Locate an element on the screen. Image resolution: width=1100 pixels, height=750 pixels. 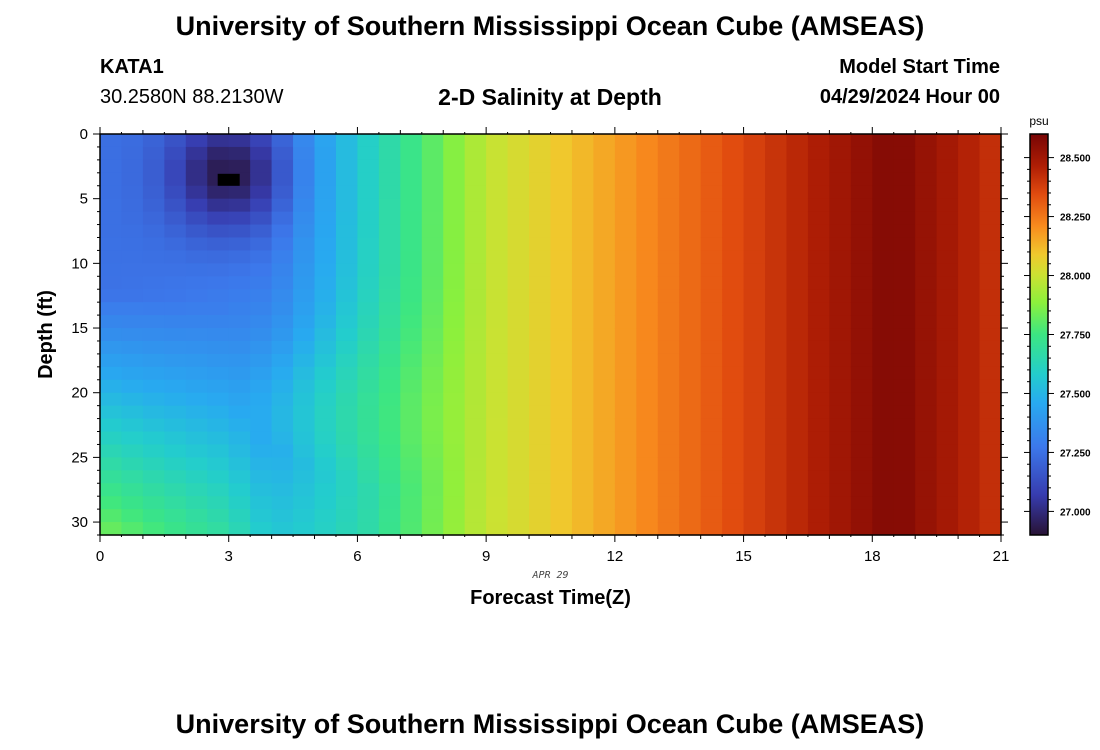
x-tick-label: 18 is located at coordinates (872, 556).